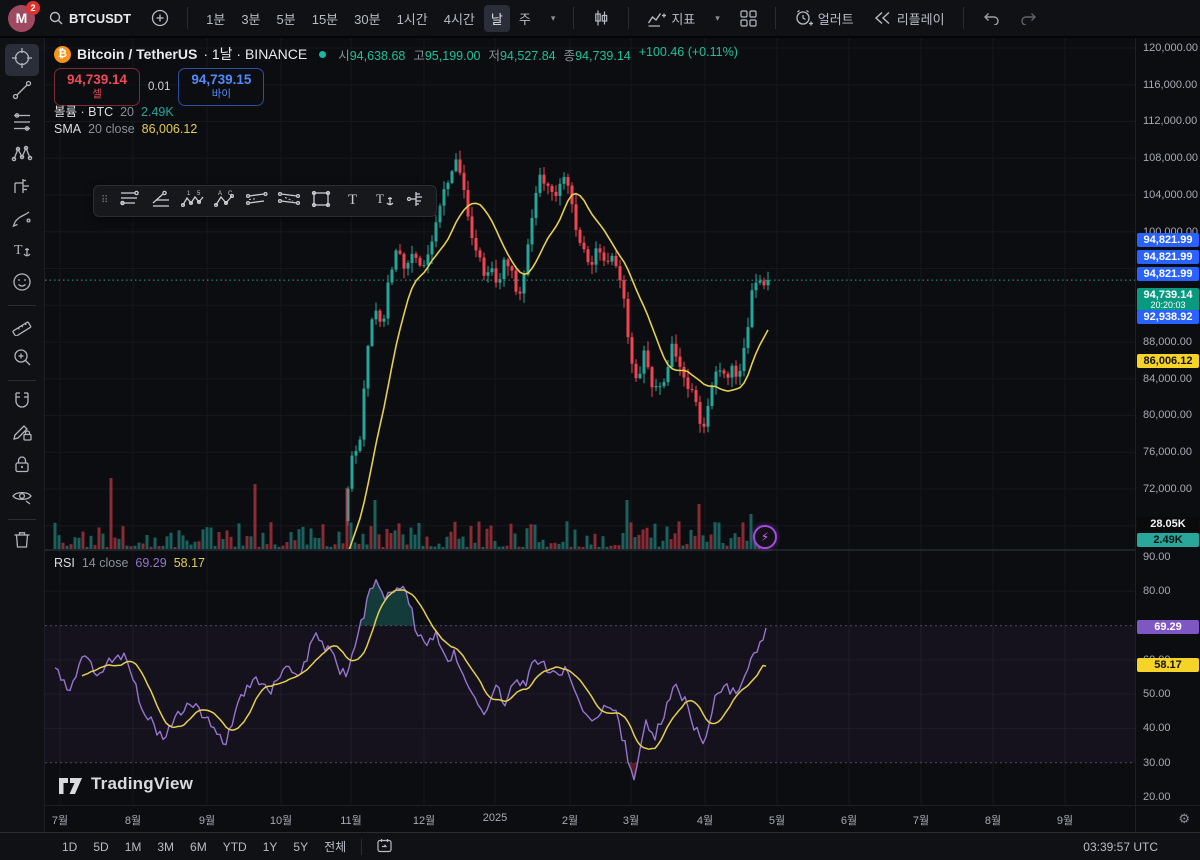 The image size is (1200, 860). What do you see at coordinates (553, 17) in the screenshot?
I see `timeframe-dropdown: ▾` at bounding box center [553, 17].